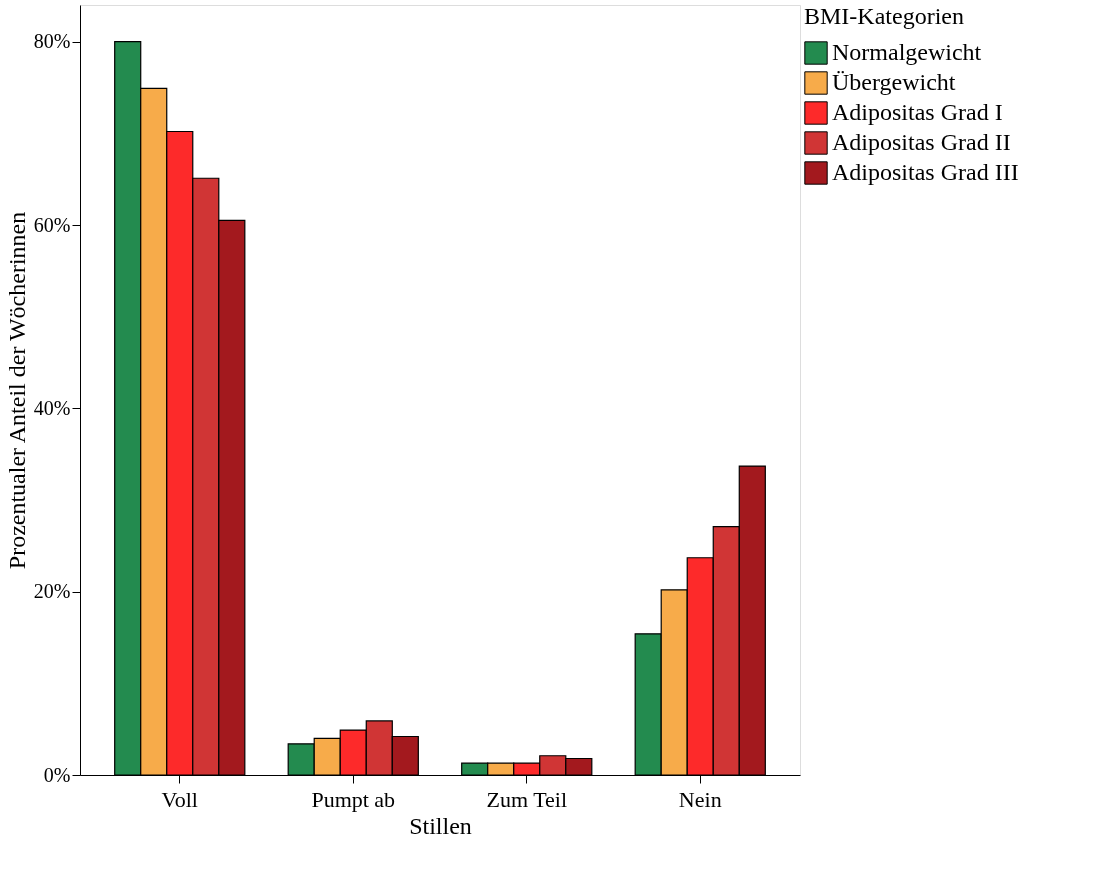 The width and height of the screenshot is (1115, 890). What do you see at coordinates (917, 112) in the screenshot?
I see `legend-label: Adipositas Grad I` at bounding box center [917, 112].